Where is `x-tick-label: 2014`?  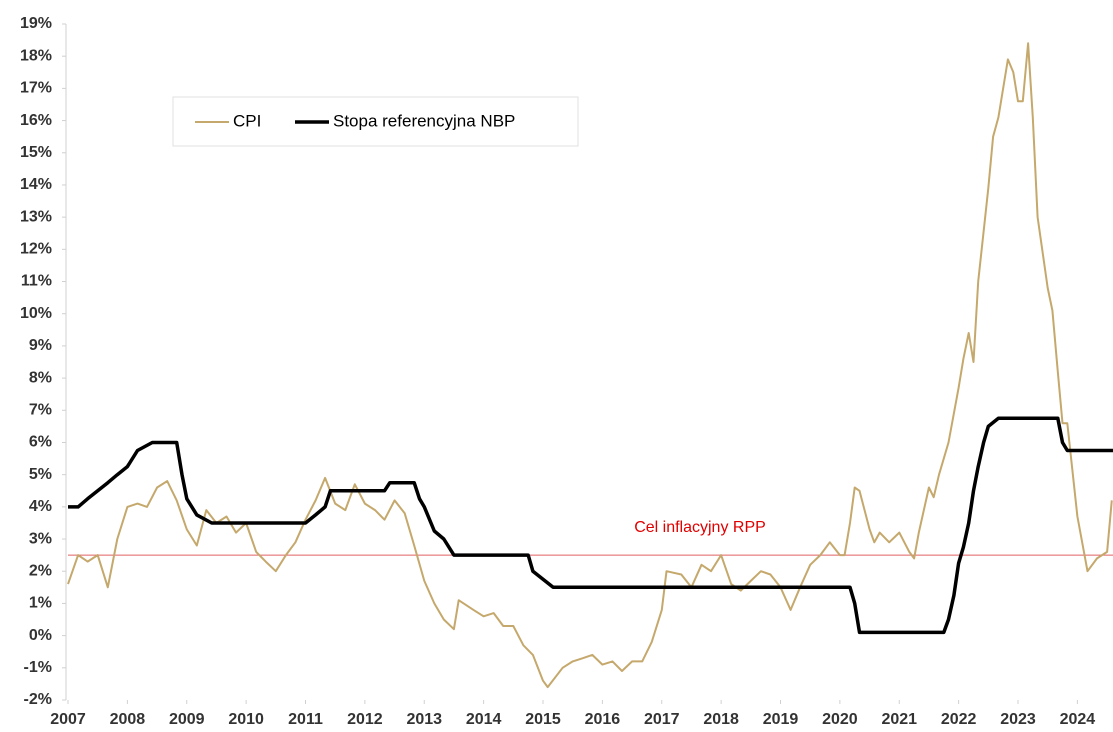
x-tick-label: 2014 is located at coordinates (484, 719).